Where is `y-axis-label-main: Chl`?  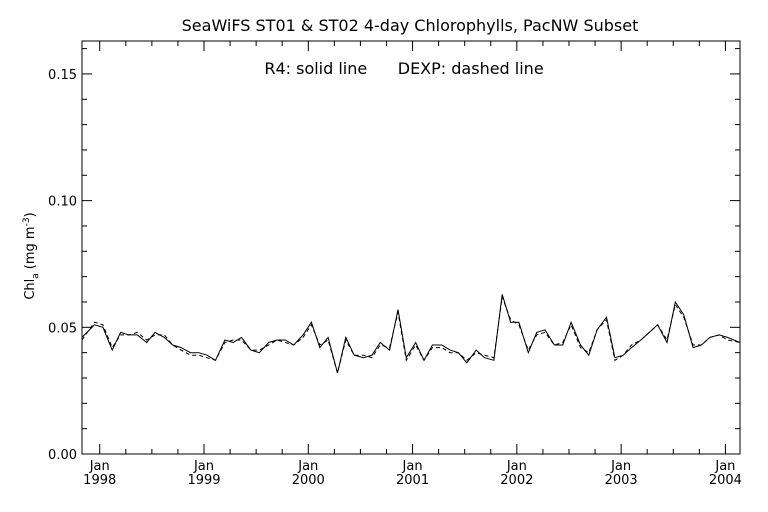 y-axis-label-main: Chl is located at coordinates (30, 289).